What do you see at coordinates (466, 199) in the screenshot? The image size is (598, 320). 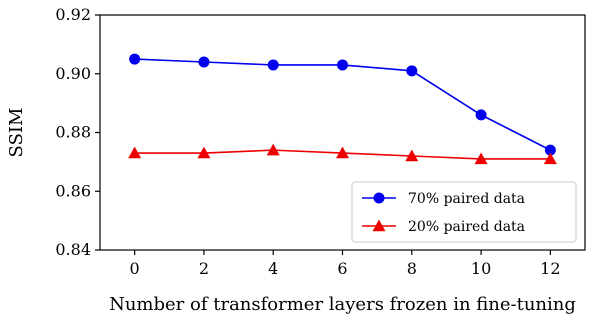 I see `legend-label: 70% paired data` at bounding box center [466, 199].